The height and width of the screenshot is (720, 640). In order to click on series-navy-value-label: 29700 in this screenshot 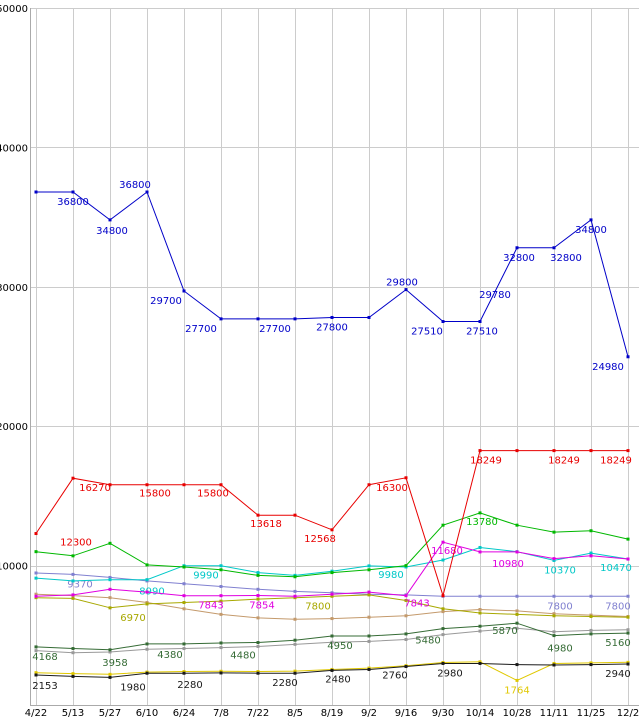, I will do `click(166, 301)`.